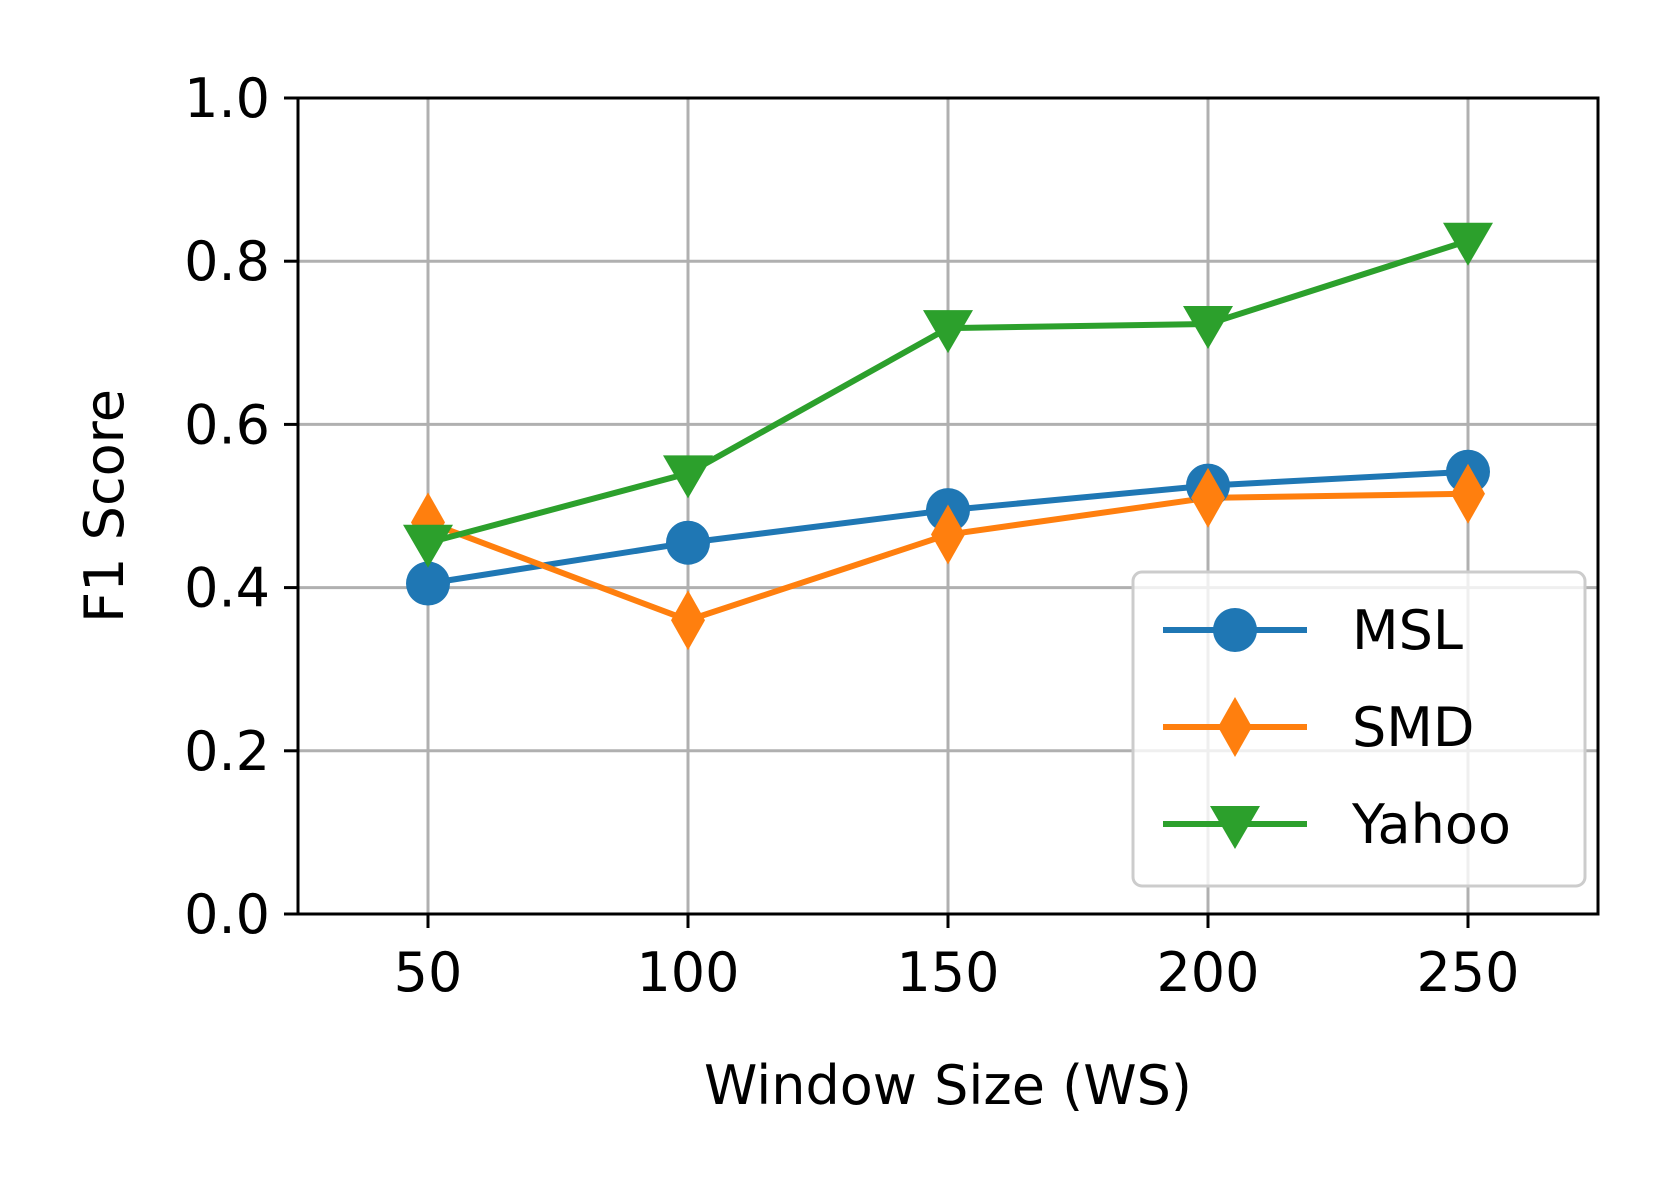 The height and width of the screenshot is (1186, 1661). I want to click on y-axis-ticks: 0.0 0.2 0.4 0.6 0.8 1.0, so click(241, 506).